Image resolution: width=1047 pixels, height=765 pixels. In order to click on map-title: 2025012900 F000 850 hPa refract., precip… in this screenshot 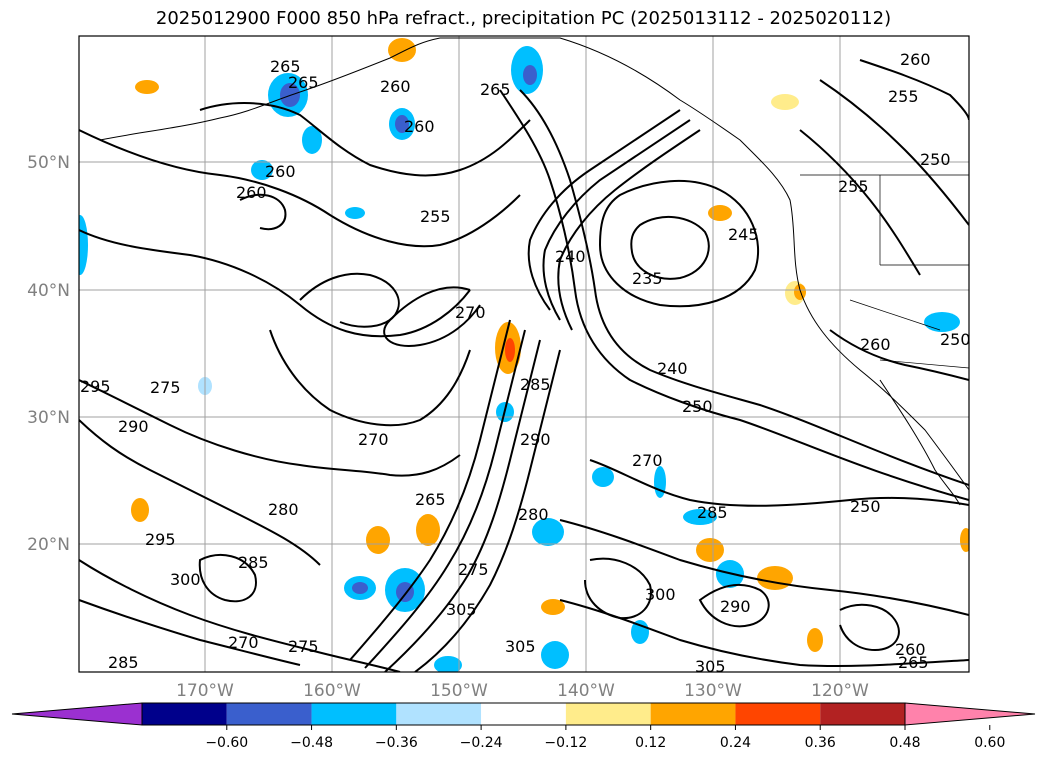, I will do `click(523, 18)`.